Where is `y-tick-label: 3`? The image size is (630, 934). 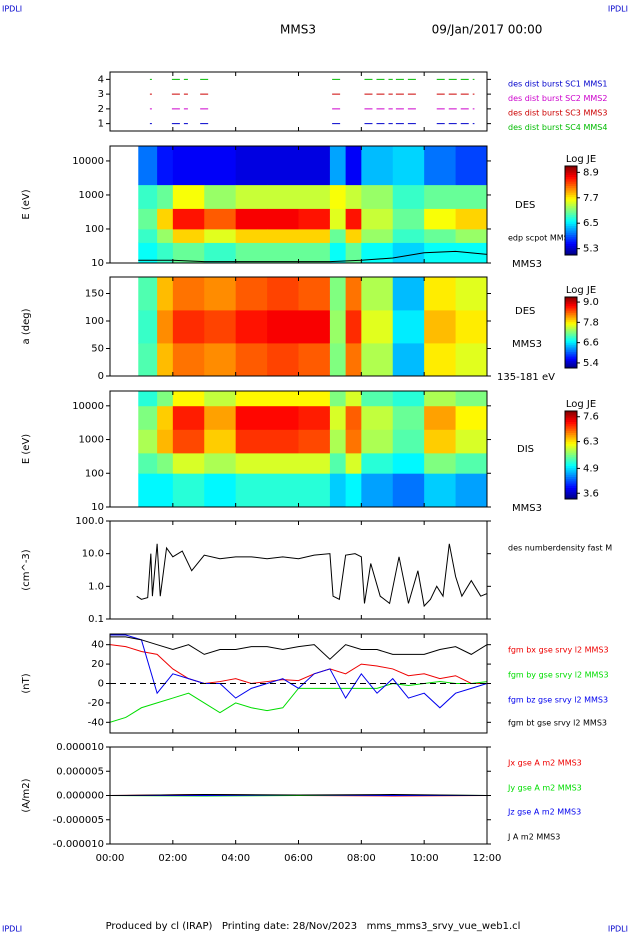 y-tick-label: 3 is located at coordinates (101, 94).